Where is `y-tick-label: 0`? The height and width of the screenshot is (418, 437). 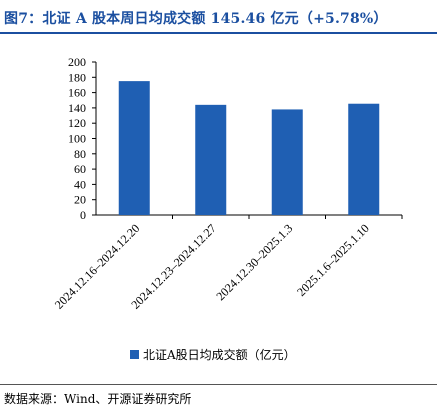 y-tick-label: 0 is located at coordinates (83, 215).